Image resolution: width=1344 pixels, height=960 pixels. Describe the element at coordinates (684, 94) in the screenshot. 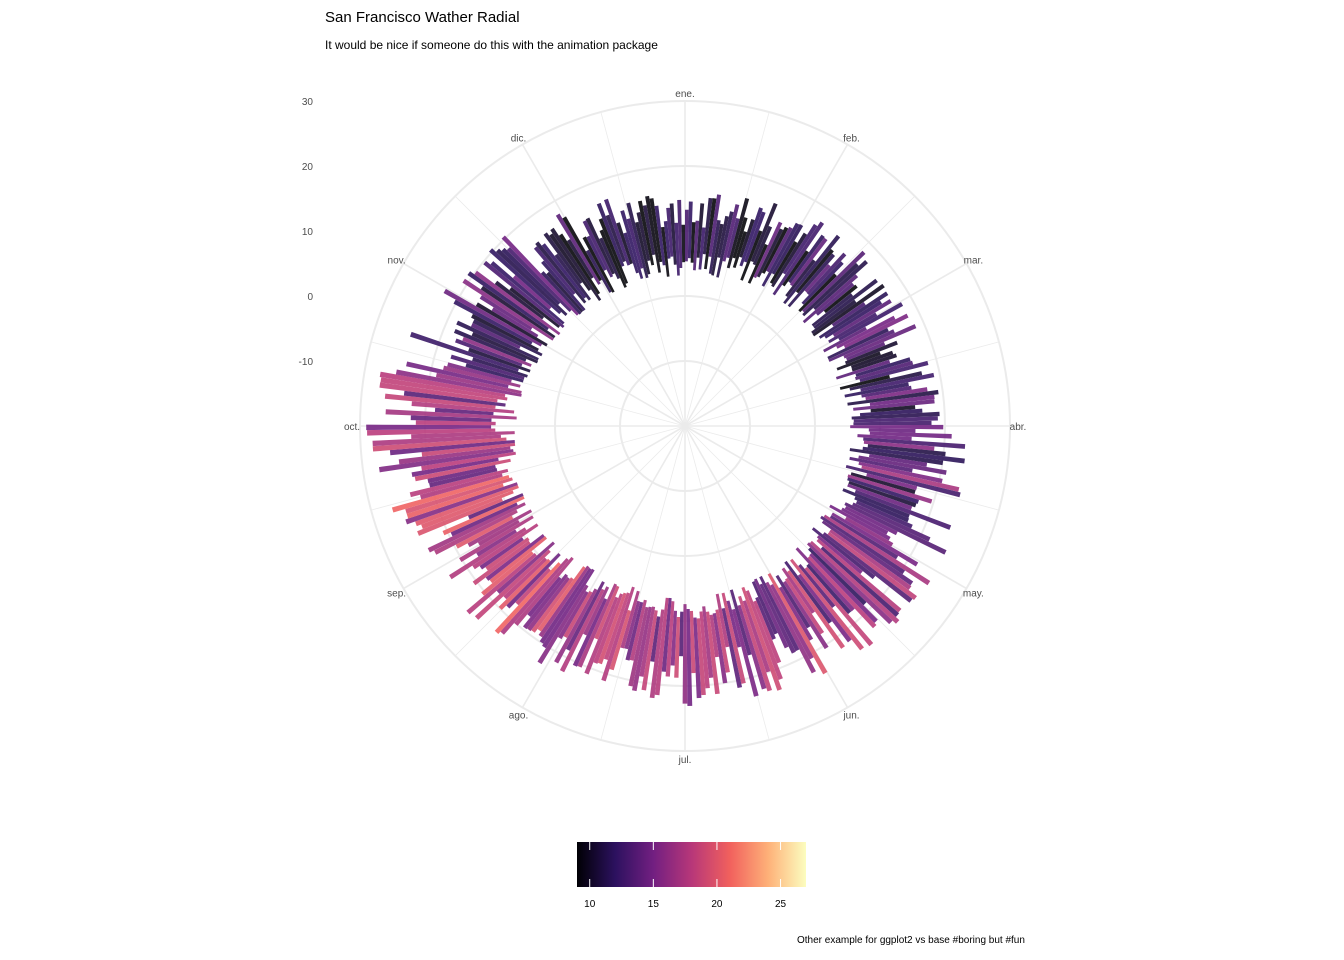

I see `month-label: ene.` at that location.